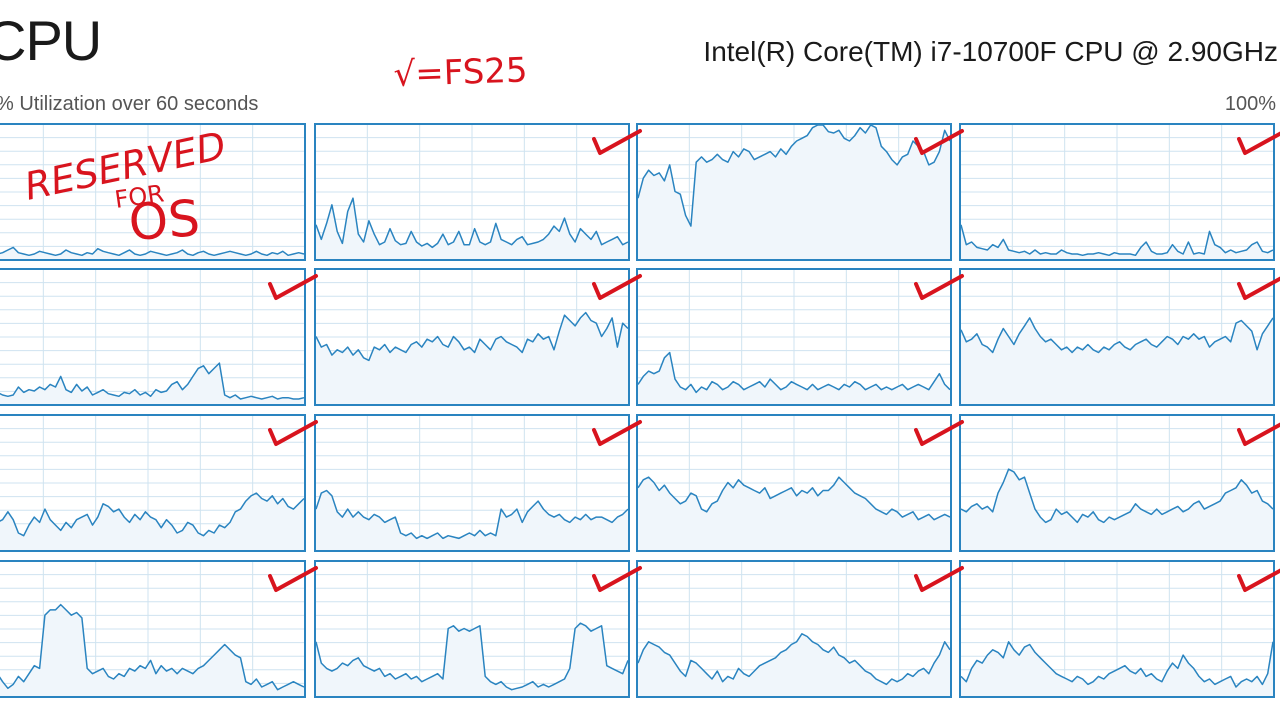 The image size is (1280, 720). I want to click on core-11-graph, so click(794, 483).